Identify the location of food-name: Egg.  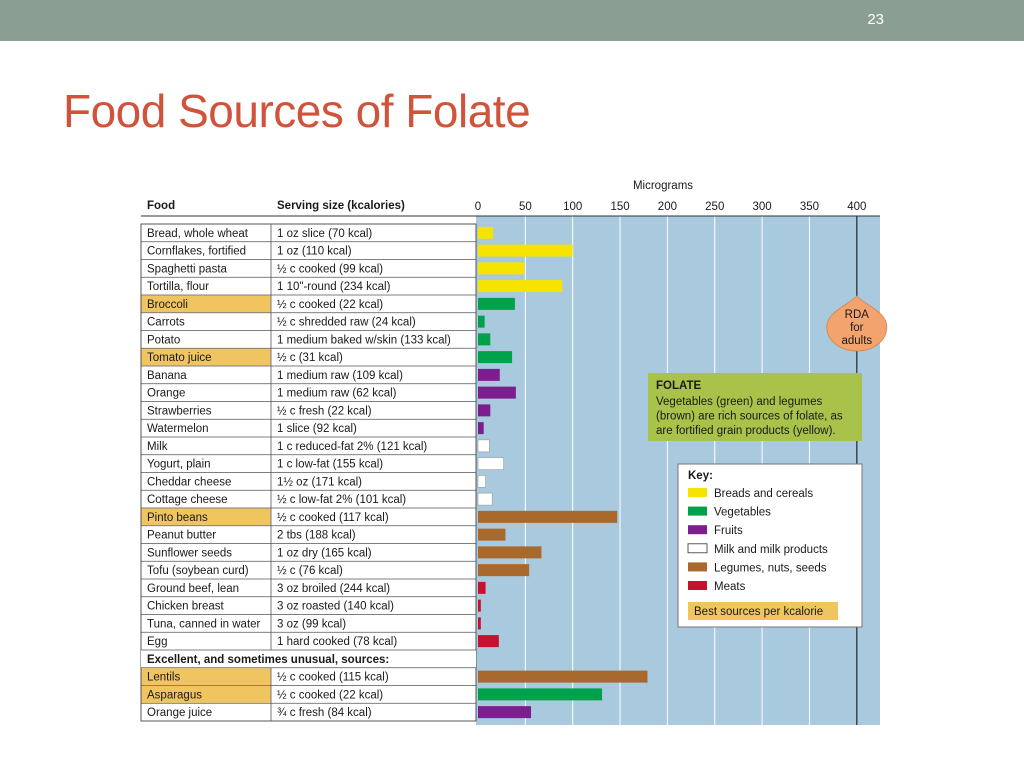
(157, 642).